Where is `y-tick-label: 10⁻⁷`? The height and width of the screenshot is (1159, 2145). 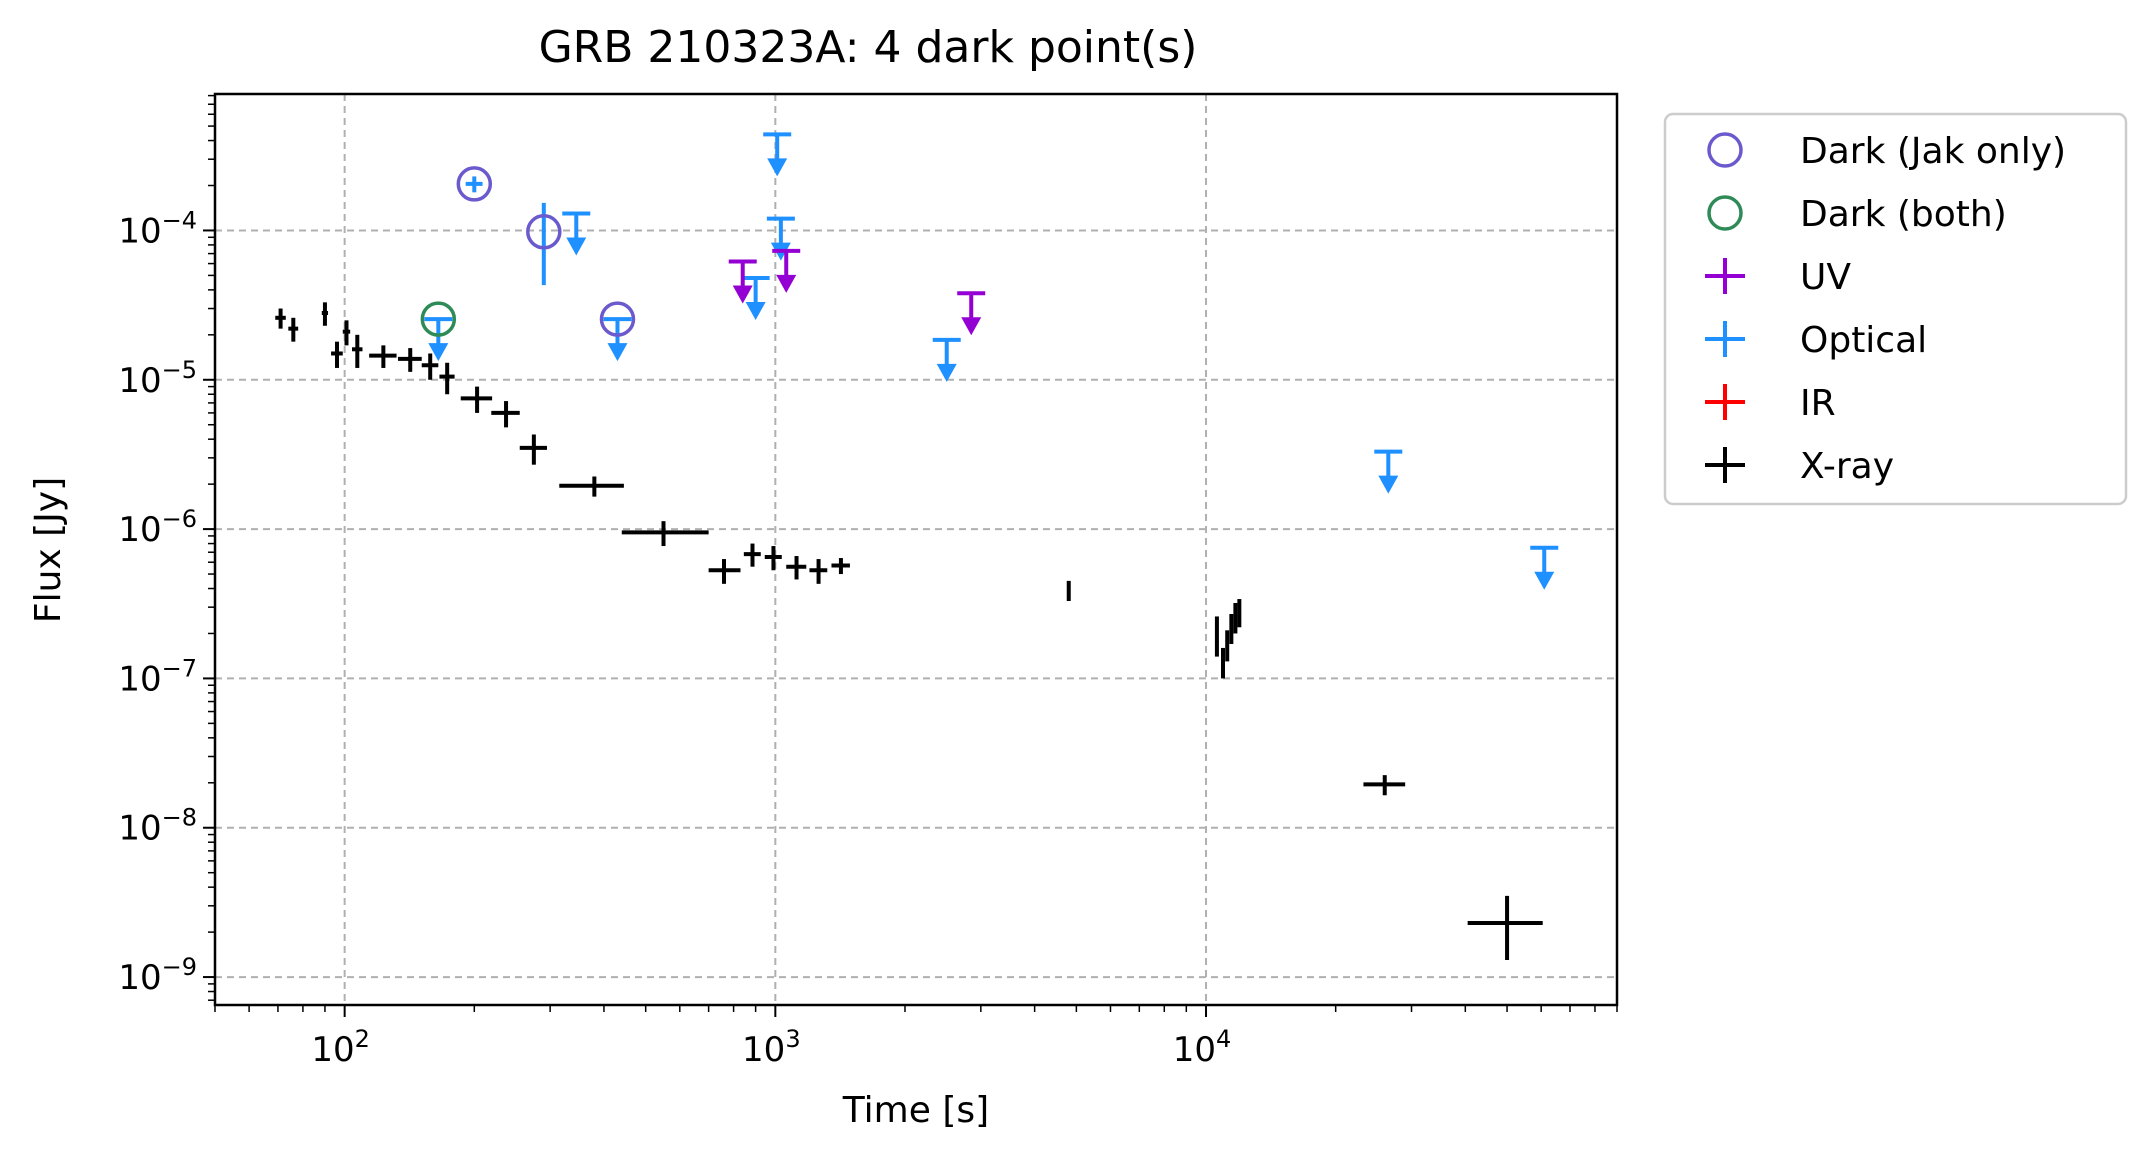 y-tick-label: 10⁻⁷ is located at coordinates (157, 676).